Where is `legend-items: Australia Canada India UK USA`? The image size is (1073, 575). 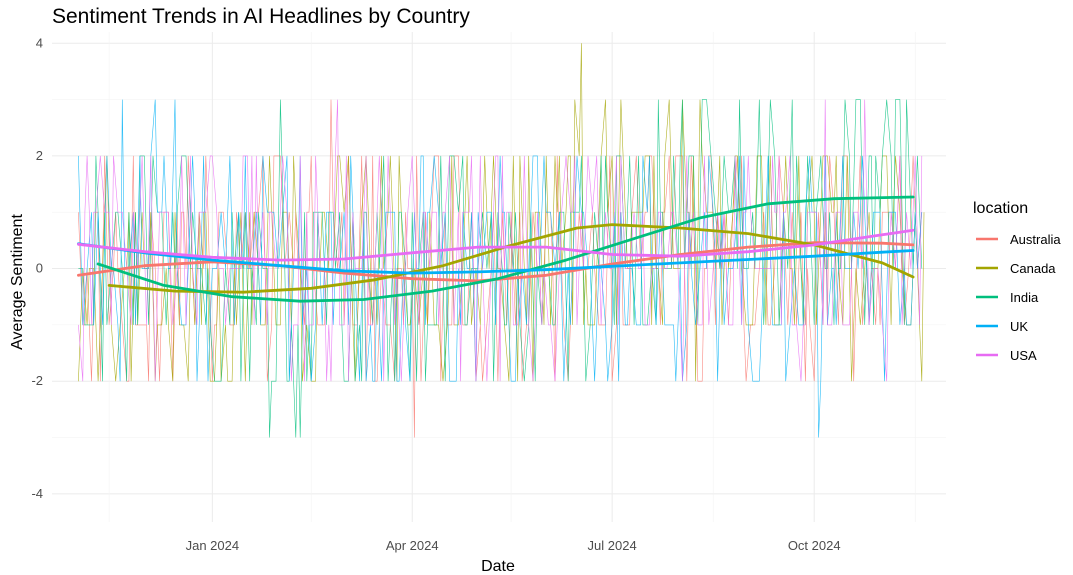
legend-items: Australia Canada India UK USA is located at coordinates (1018, 297).